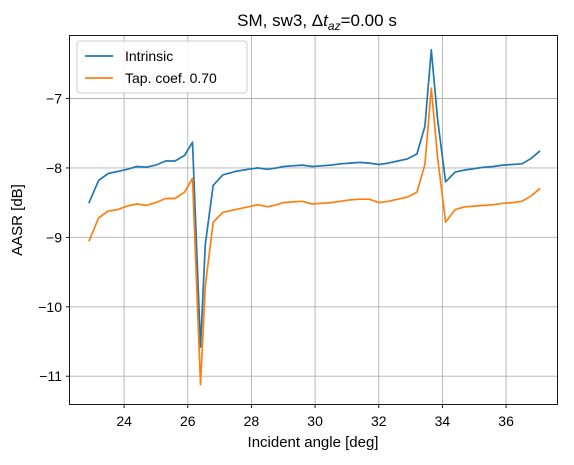 This screenshot has width=574, height=465. Describe the element at coordinates (50, 376) in the screenshot. I see `y-tick-label: −11` at that location.